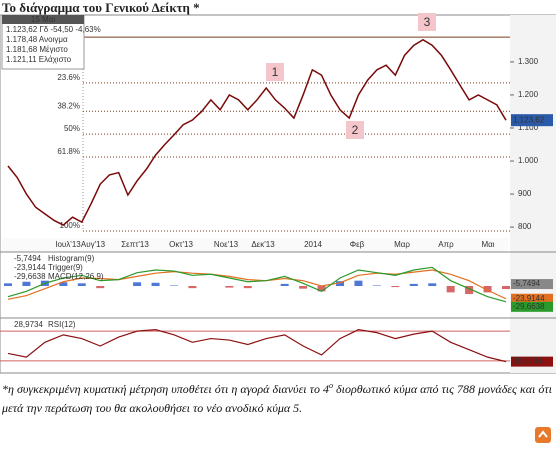 The height and width of the screenshot is (450, 556). What do you see at coordinates (93, 244) in the screenshot?
I see `x-tick-label: Αυγ'13` at bounding box center [93, 244].